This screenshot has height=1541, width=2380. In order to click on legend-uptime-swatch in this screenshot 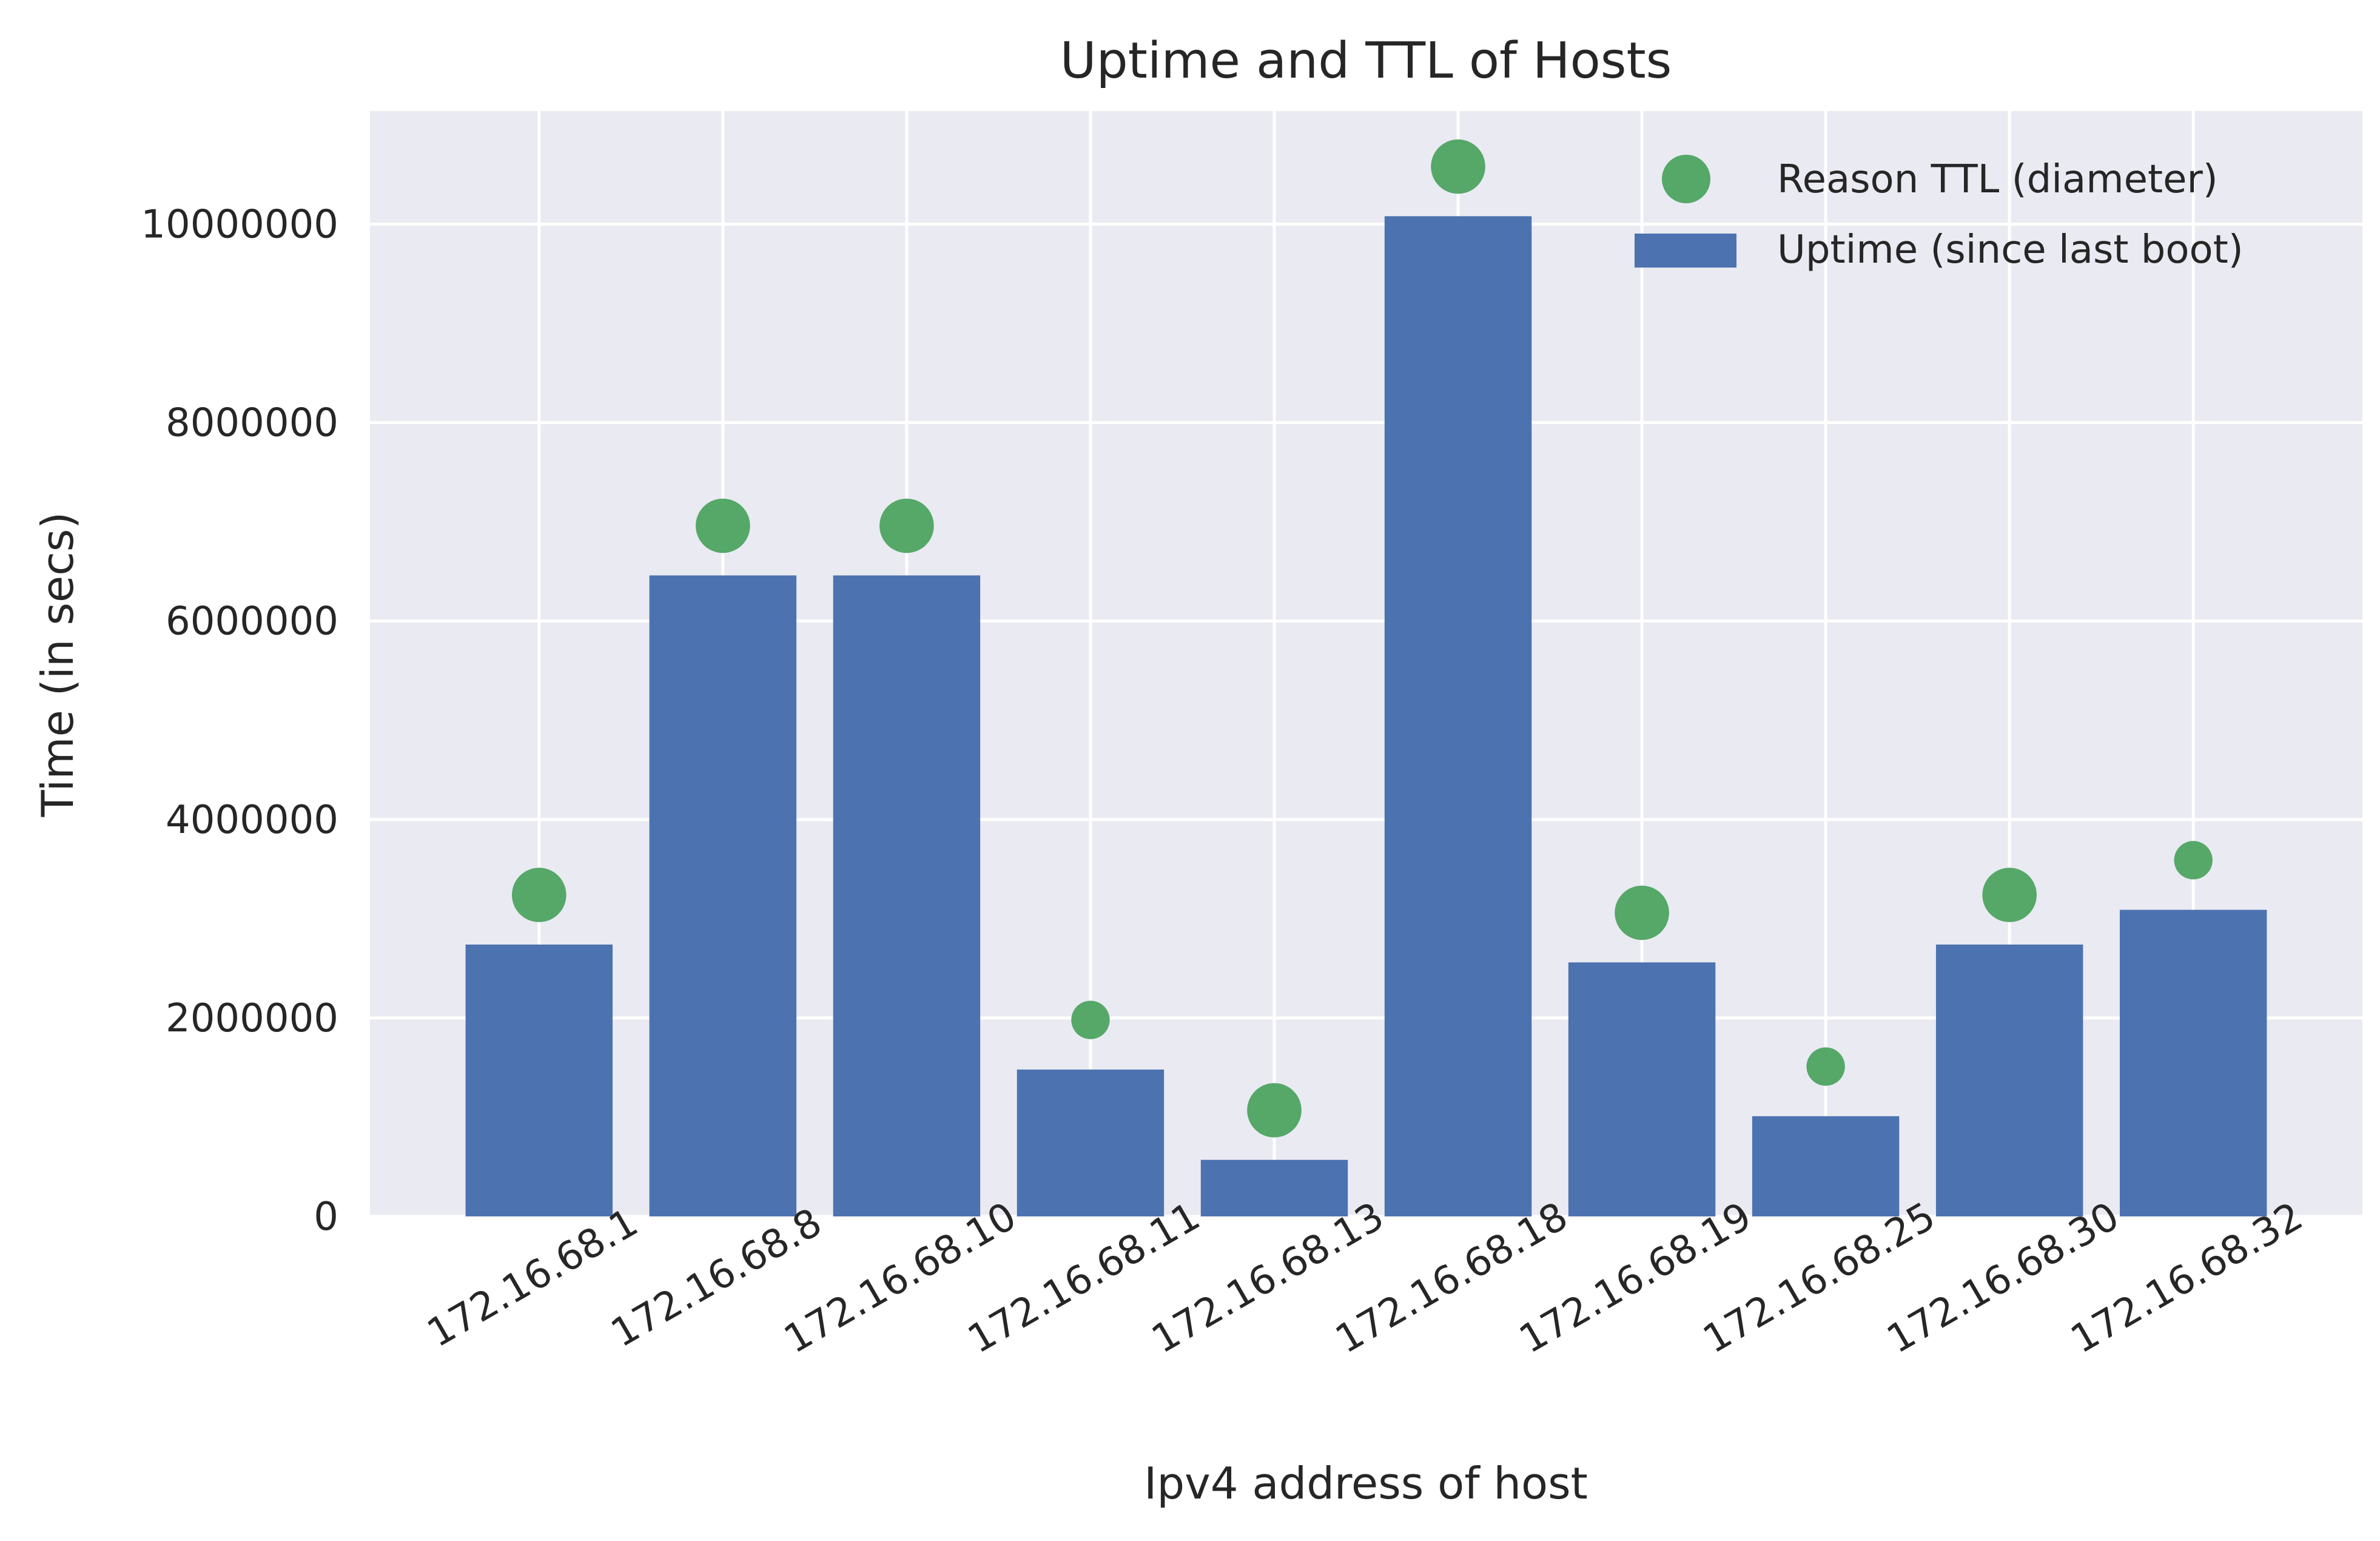, I will do `click(1685, 251)`.